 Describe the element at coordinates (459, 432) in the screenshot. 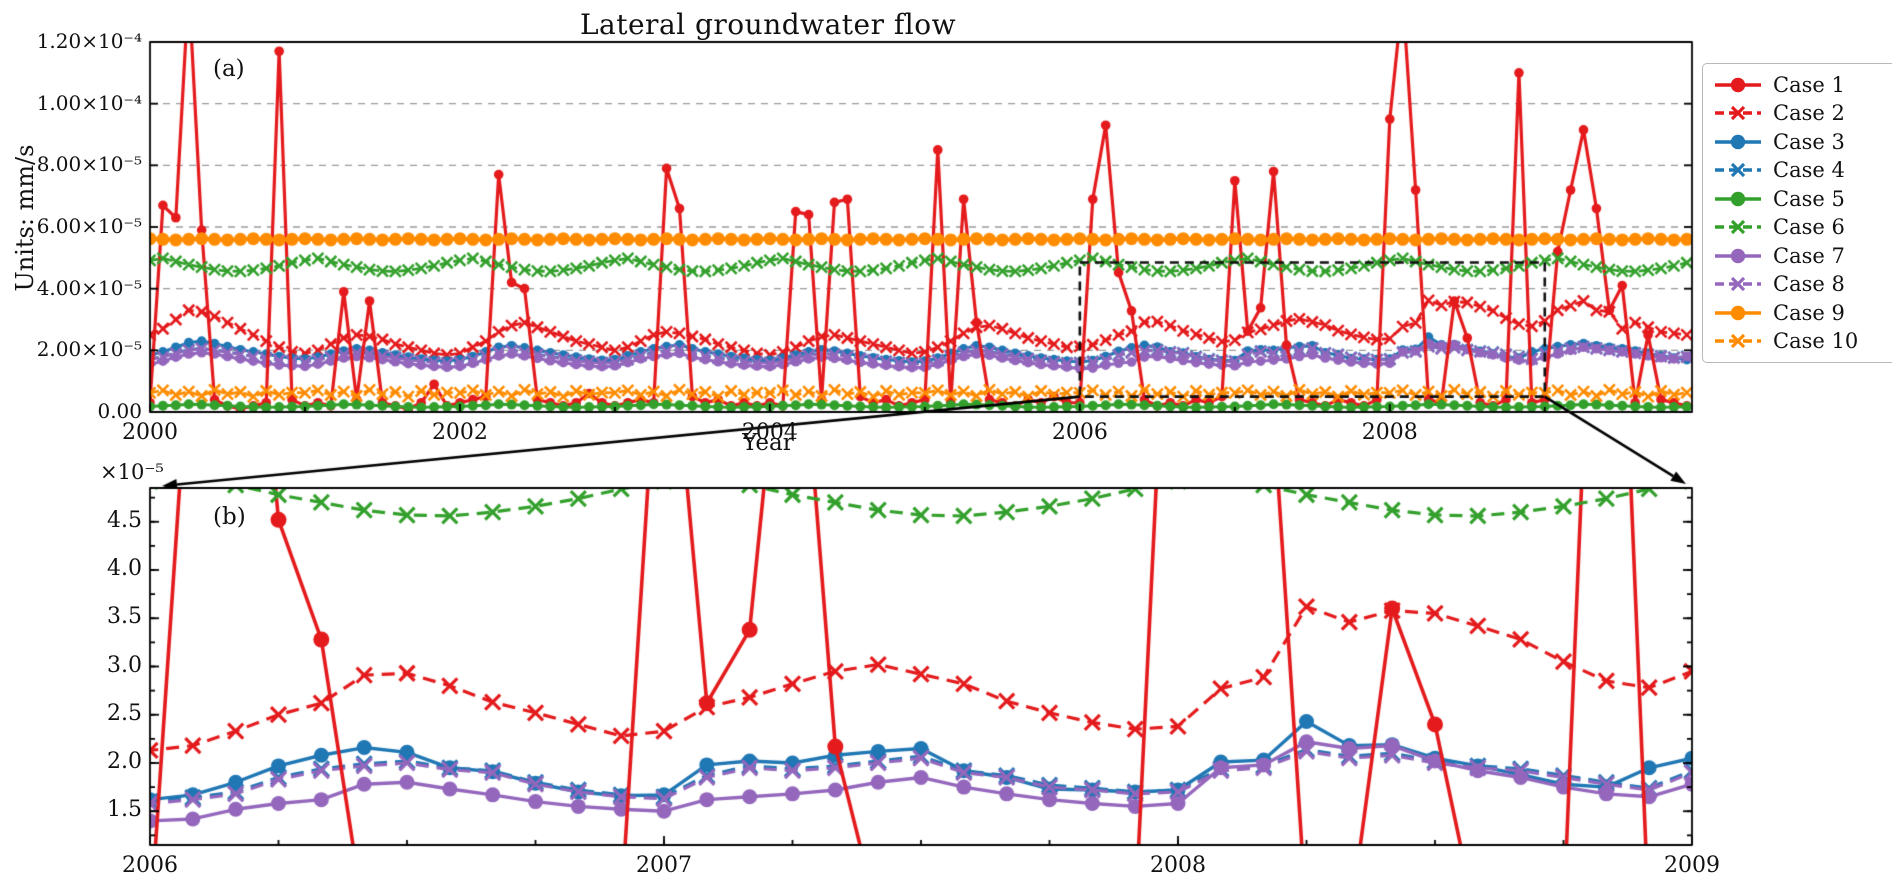

I see `panel-a-x-tick-label: 2002` at that location.